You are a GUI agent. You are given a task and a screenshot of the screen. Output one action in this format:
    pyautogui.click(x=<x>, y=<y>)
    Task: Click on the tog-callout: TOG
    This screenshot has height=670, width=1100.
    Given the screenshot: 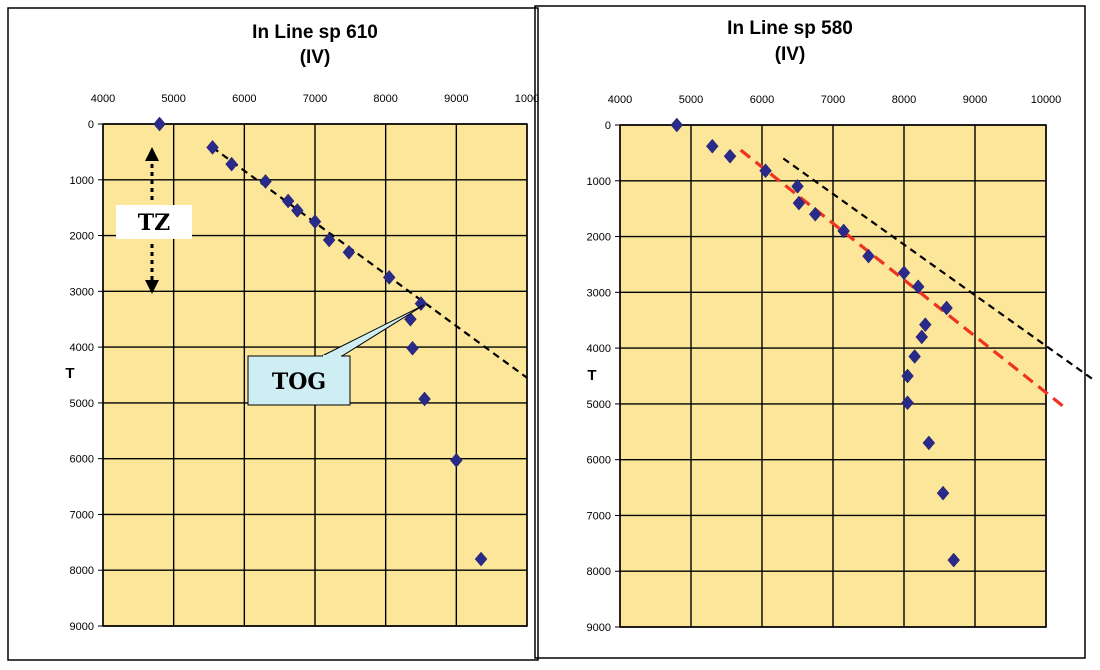 What is the action you would take?
    pyautogui.click(x=336, y=355)
    